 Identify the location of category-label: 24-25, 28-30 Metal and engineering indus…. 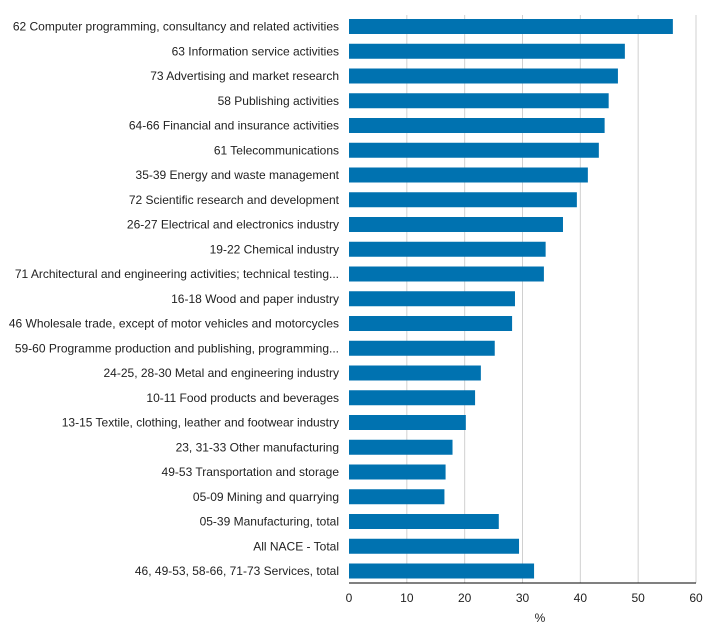
(222, 373).